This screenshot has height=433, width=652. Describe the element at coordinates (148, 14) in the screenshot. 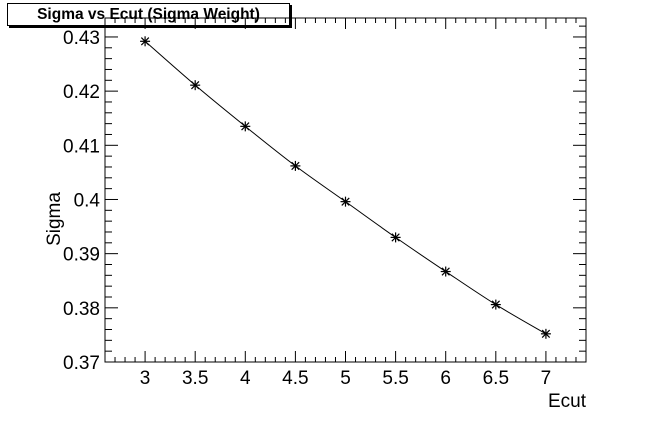

I see `chart-title: Sigma vs Ecut (Sigma Weight)` at that location.